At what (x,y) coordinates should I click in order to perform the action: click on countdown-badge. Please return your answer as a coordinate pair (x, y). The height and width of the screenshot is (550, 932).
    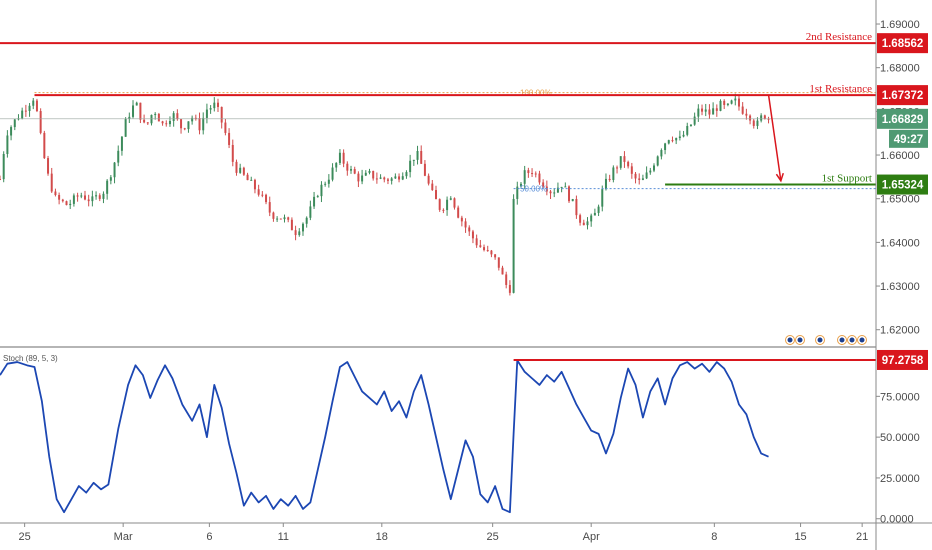
    Looking at the image, I should click on (908, 138).